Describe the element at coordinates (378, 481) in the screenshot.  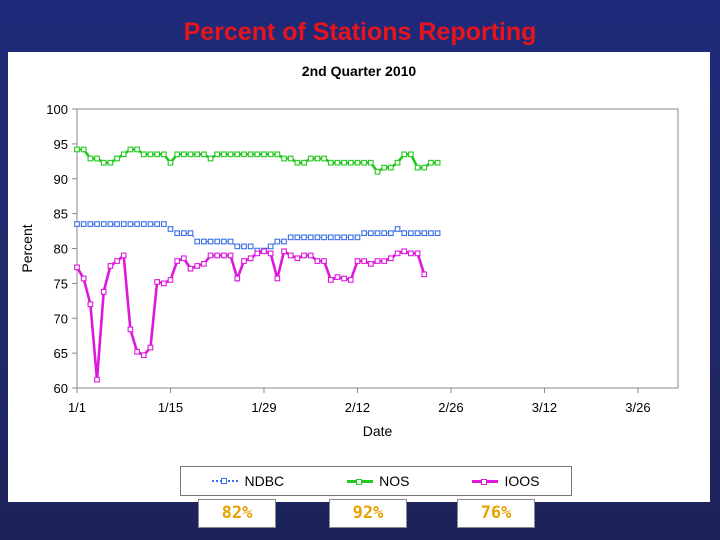
I see `legend-item-nos: NOS` at that location.